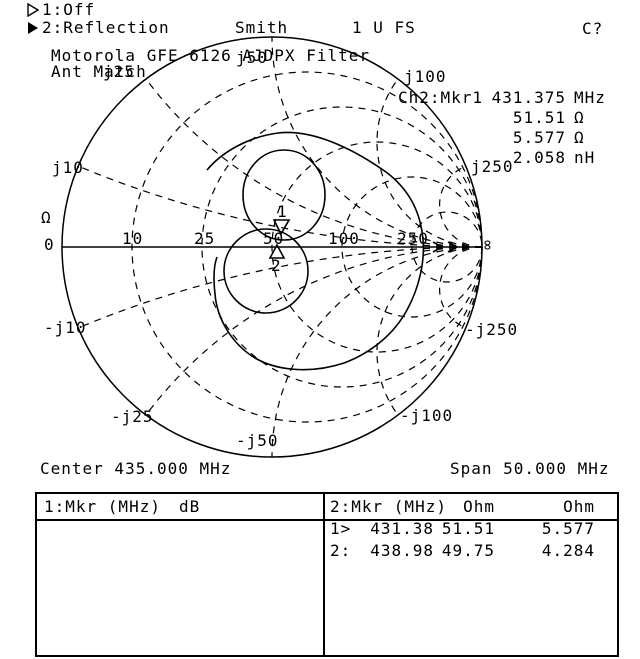  What do you see at coordinates (33, 28) in the screenshot?
I see `channel-2-pointer-icon` at bounding box center [33, 28].